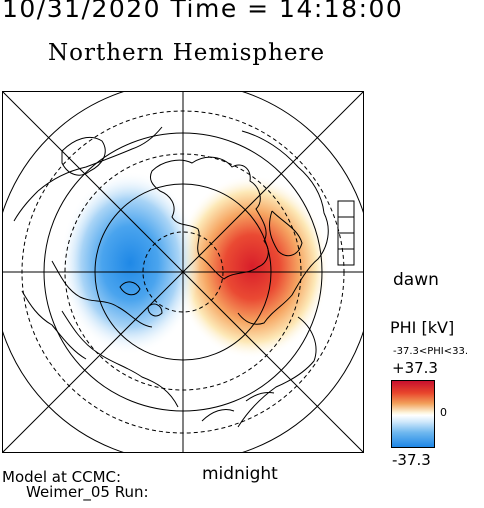  Describe the element at coordinates (102, 294) in the screenshot. I see `coastline-russia-arctic` at that location.